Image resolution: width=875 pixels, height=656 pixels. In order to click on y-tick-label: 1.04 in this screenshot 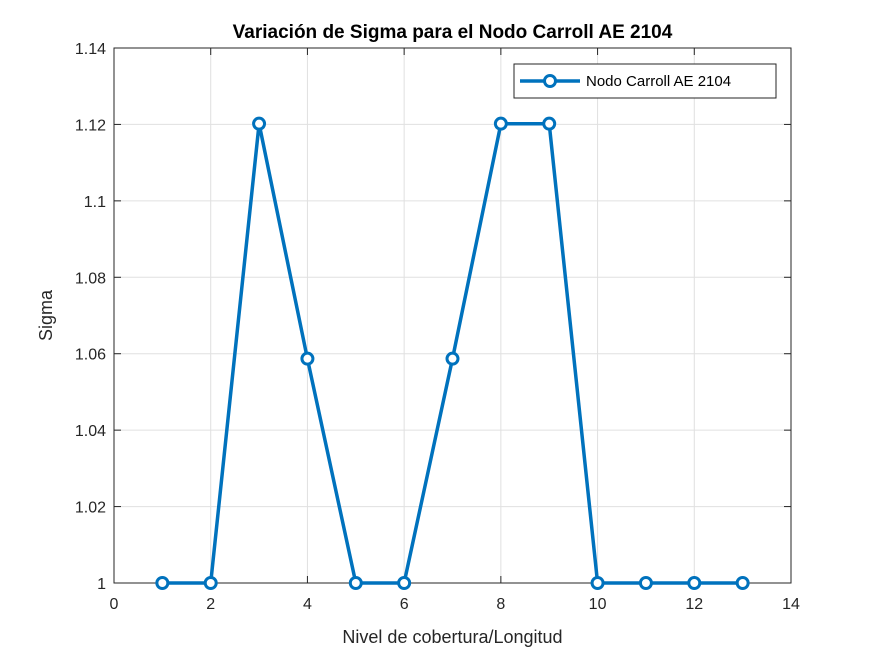, I will do `click(90, 431)`.